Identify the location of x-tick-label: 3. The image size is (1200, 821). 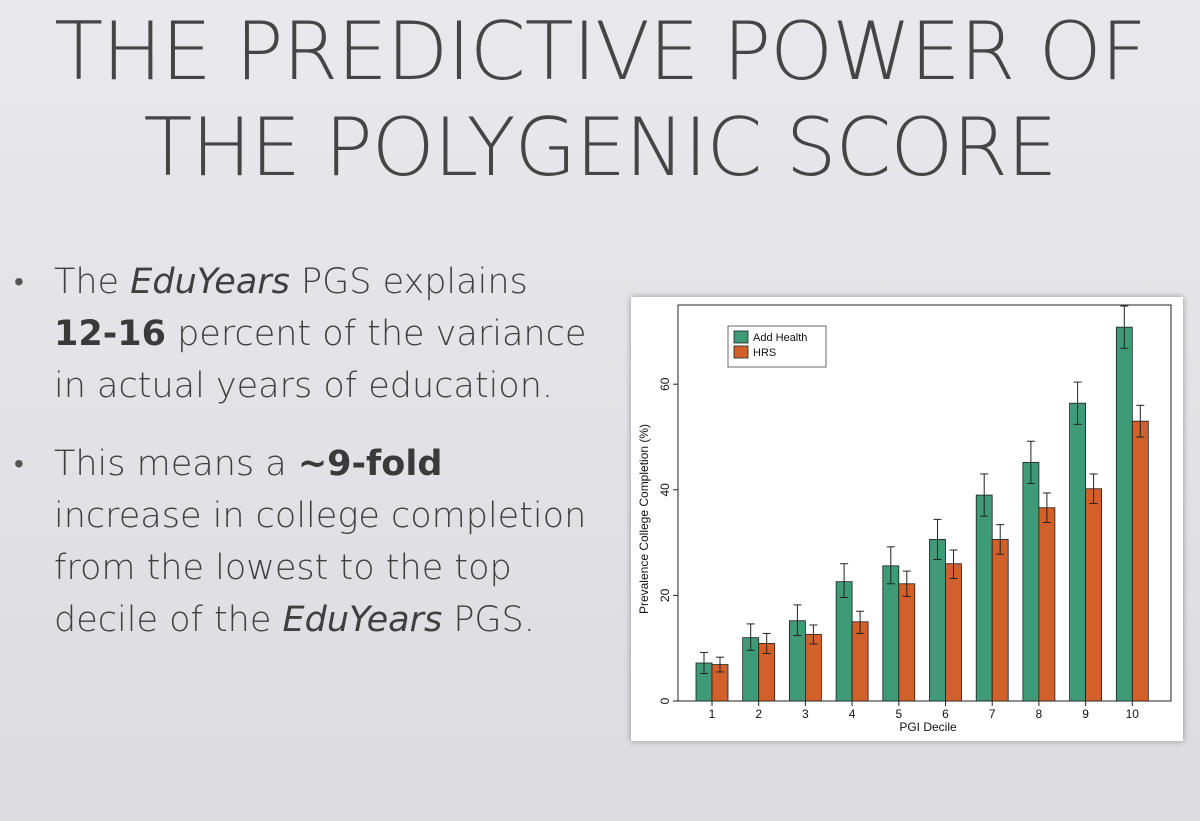
(805, 714).